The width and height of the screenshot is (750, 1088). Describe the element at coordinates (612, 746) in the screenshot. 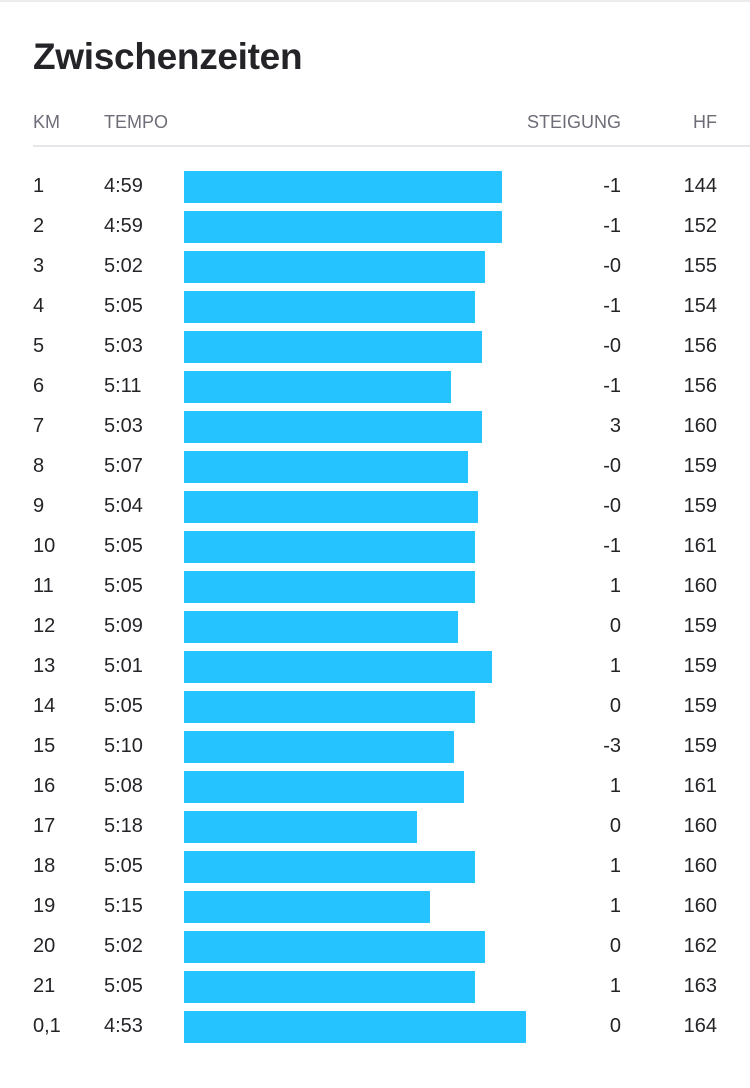

I see `split-steigung: -3` at that location.